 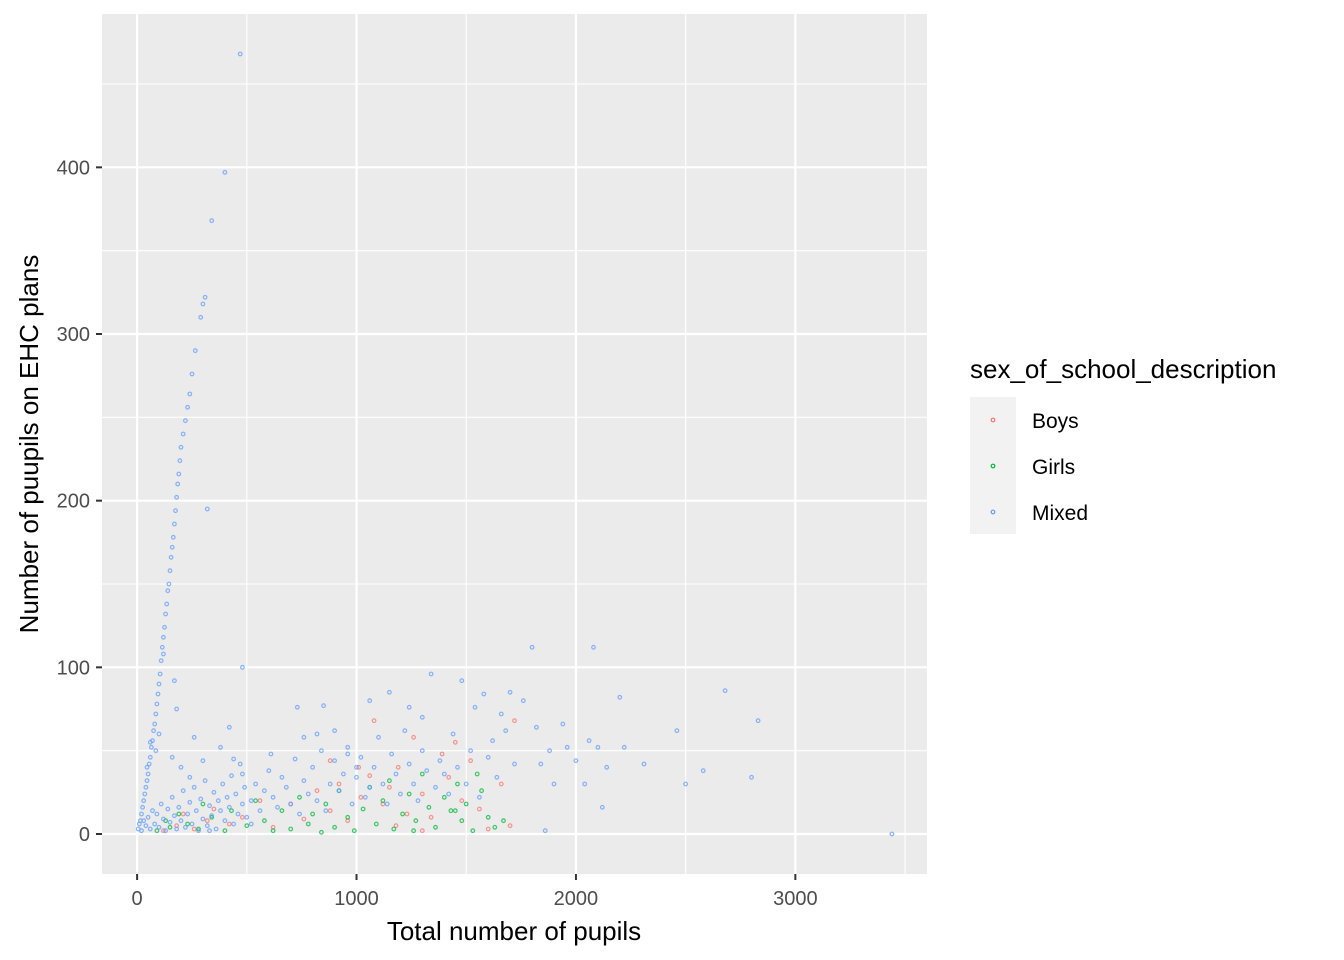 What do you see at coordinates (576, 899) in the screenshot?
I see `x-tick-label: 2000` at bounding box center [576, 899].